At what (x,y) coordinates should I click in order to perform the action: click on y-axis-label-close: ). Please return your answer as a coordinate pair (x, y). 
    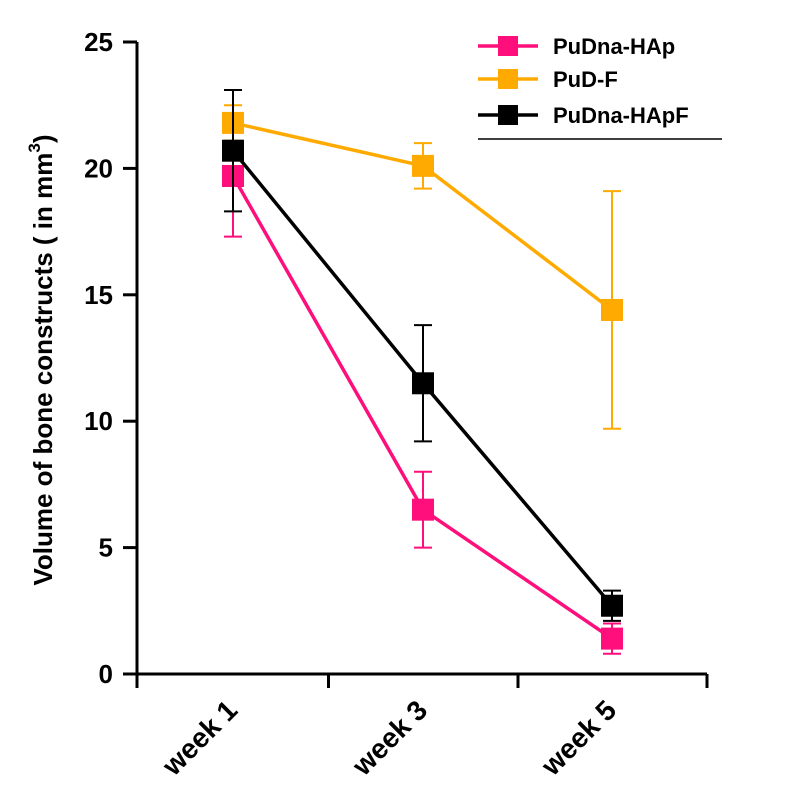
    Looking at the image, I should click on (43, 138).